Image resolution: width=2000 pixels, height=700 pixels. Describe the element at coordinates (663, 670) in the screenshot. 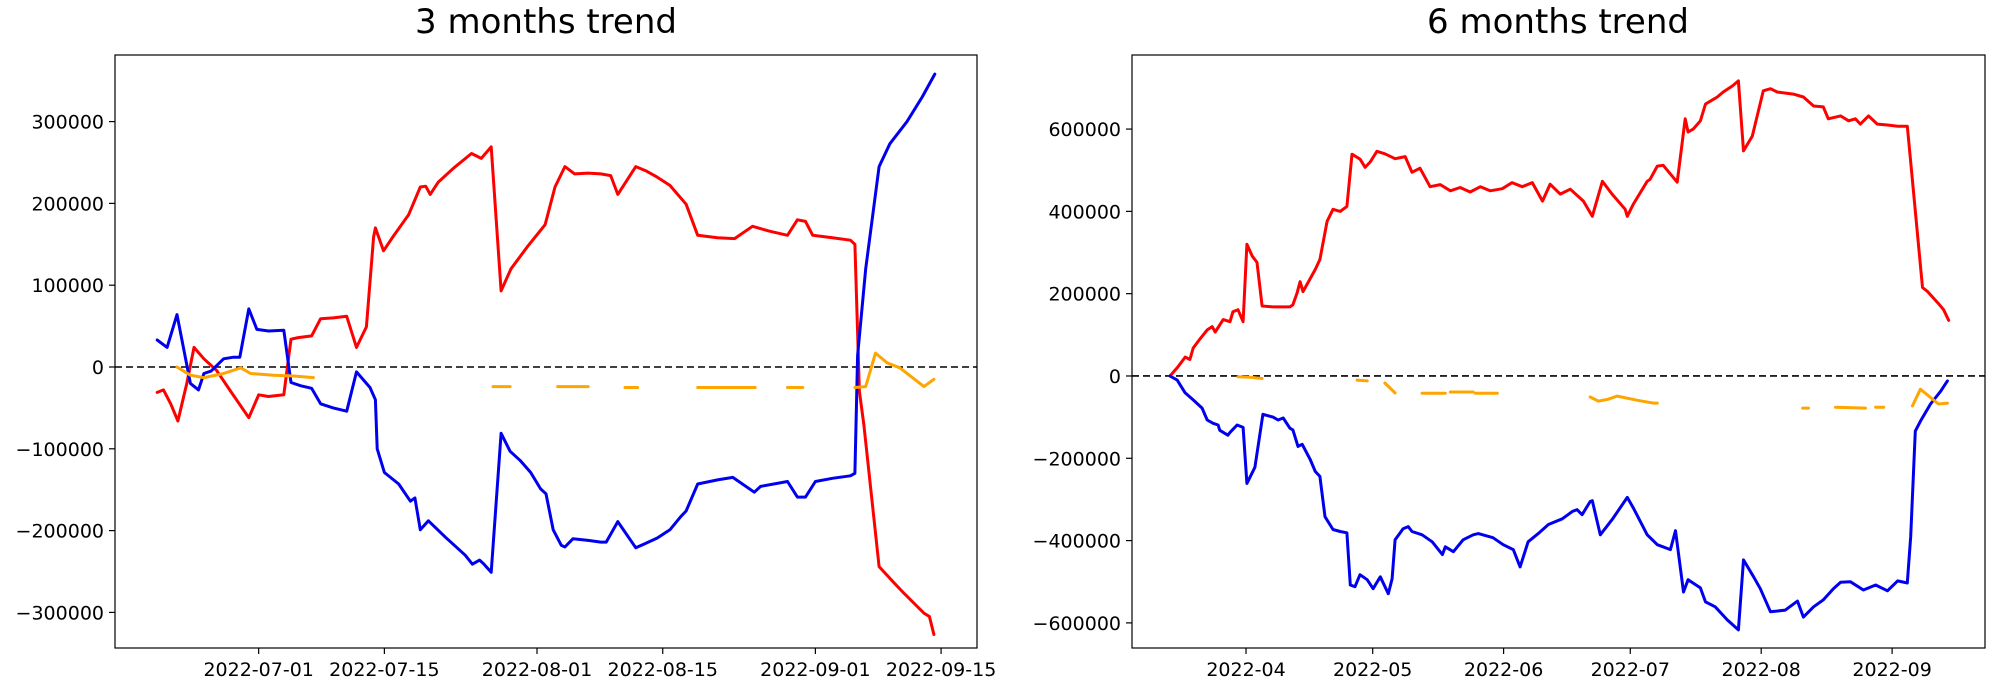

I see `x-tick-label: 2022-08-15` at that location.